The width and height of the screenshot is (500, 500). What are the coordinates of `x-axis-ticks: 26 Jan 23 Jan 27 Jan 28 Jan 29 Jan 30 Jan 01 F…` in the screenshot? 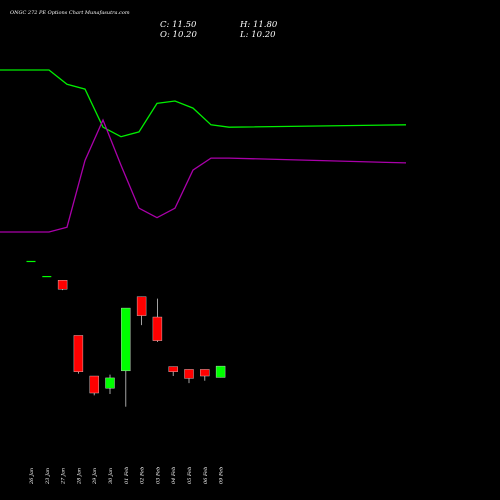 It's located at (127, 476).